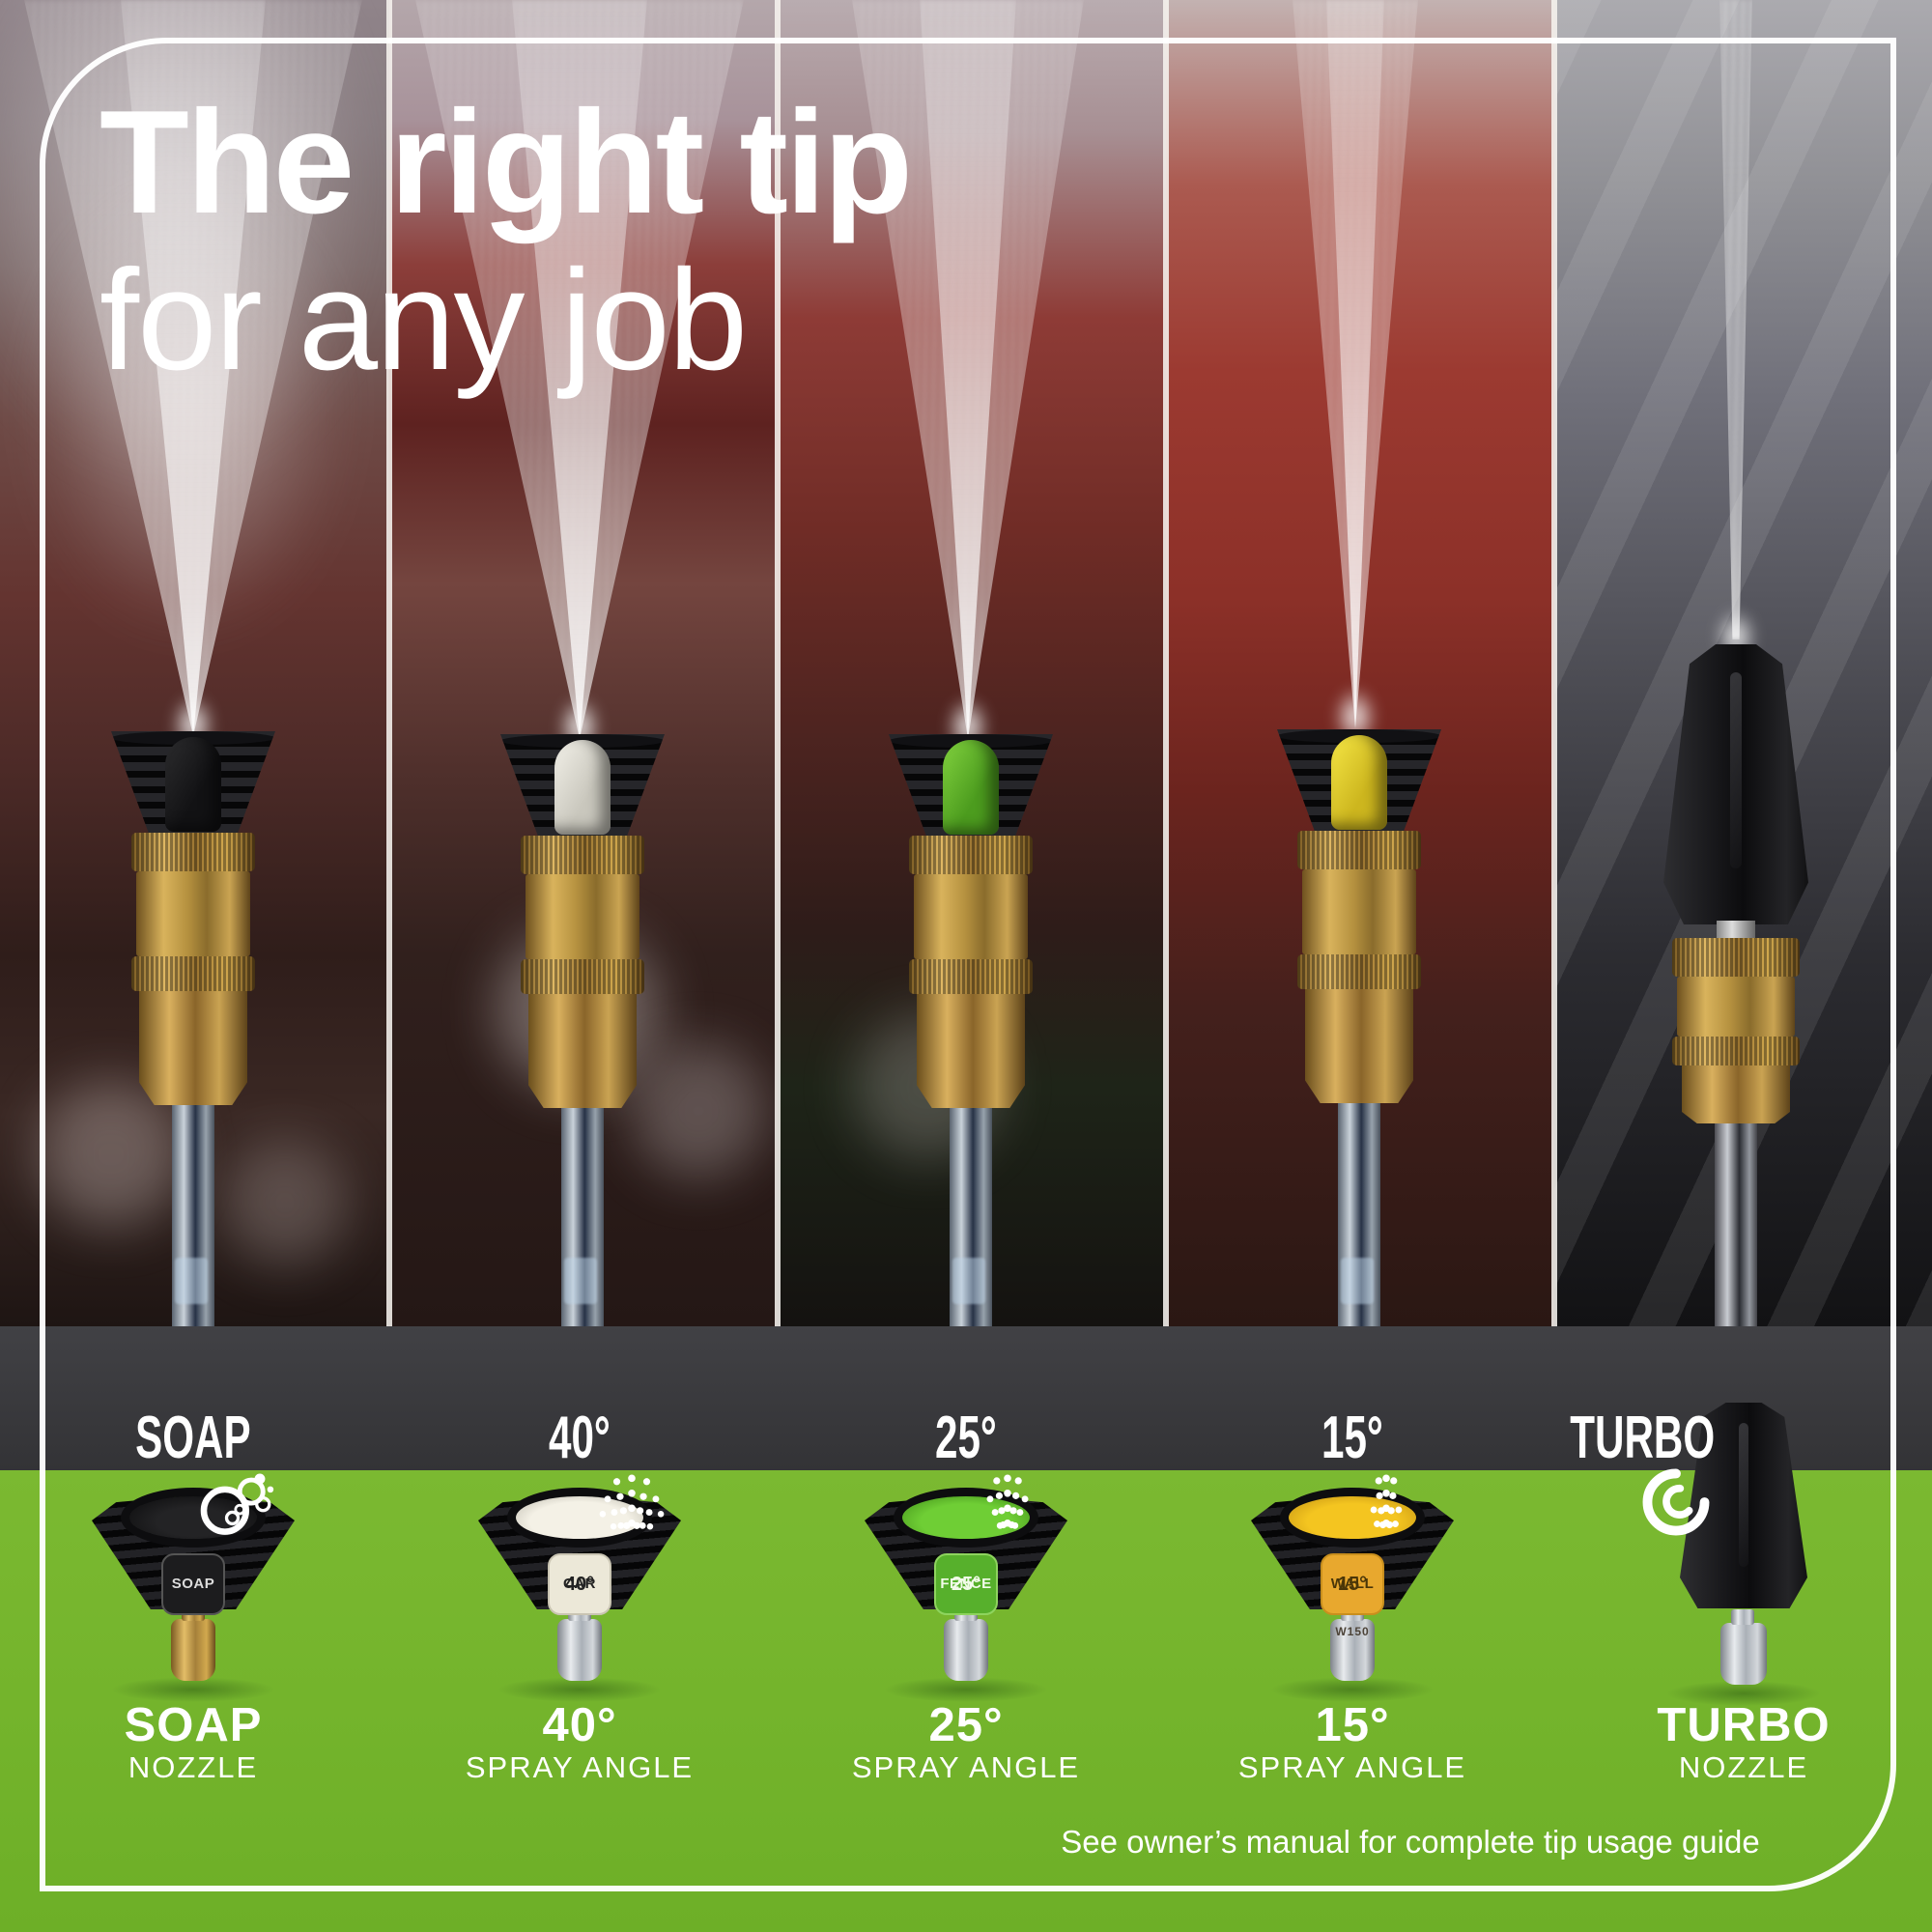 The width and height of the screenshot is (1932, 1932). What do you see at coordinates (1352, 1438) in the screenshot?
I see `band-label-15: 15°` at bounding box center [1352, 1438].